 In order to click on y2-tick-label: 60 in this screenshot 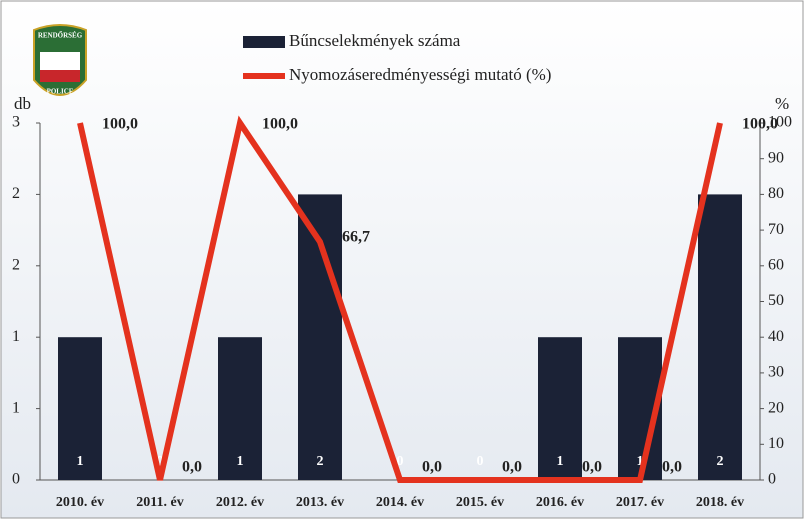, I will do `click(776, 264)`.